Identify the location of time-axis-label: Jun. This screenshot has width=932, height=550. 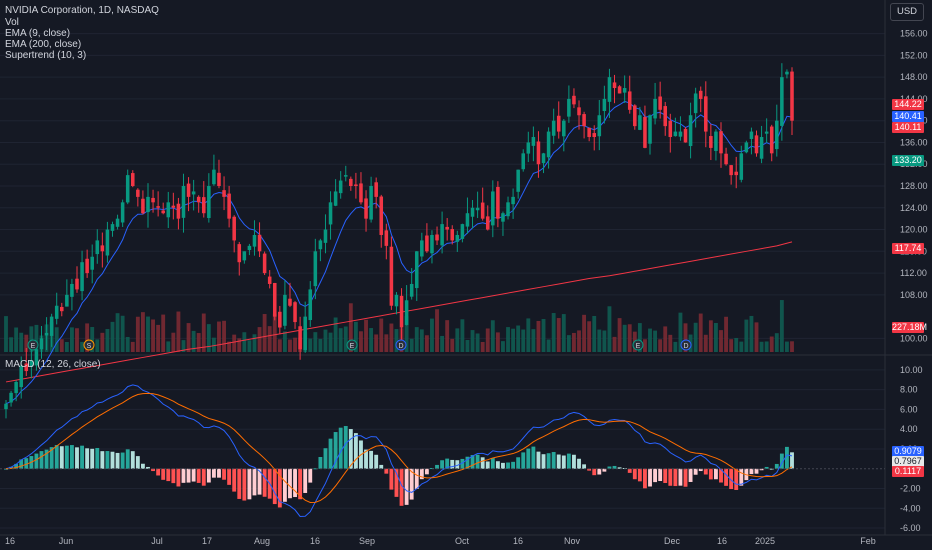
(66, 541).